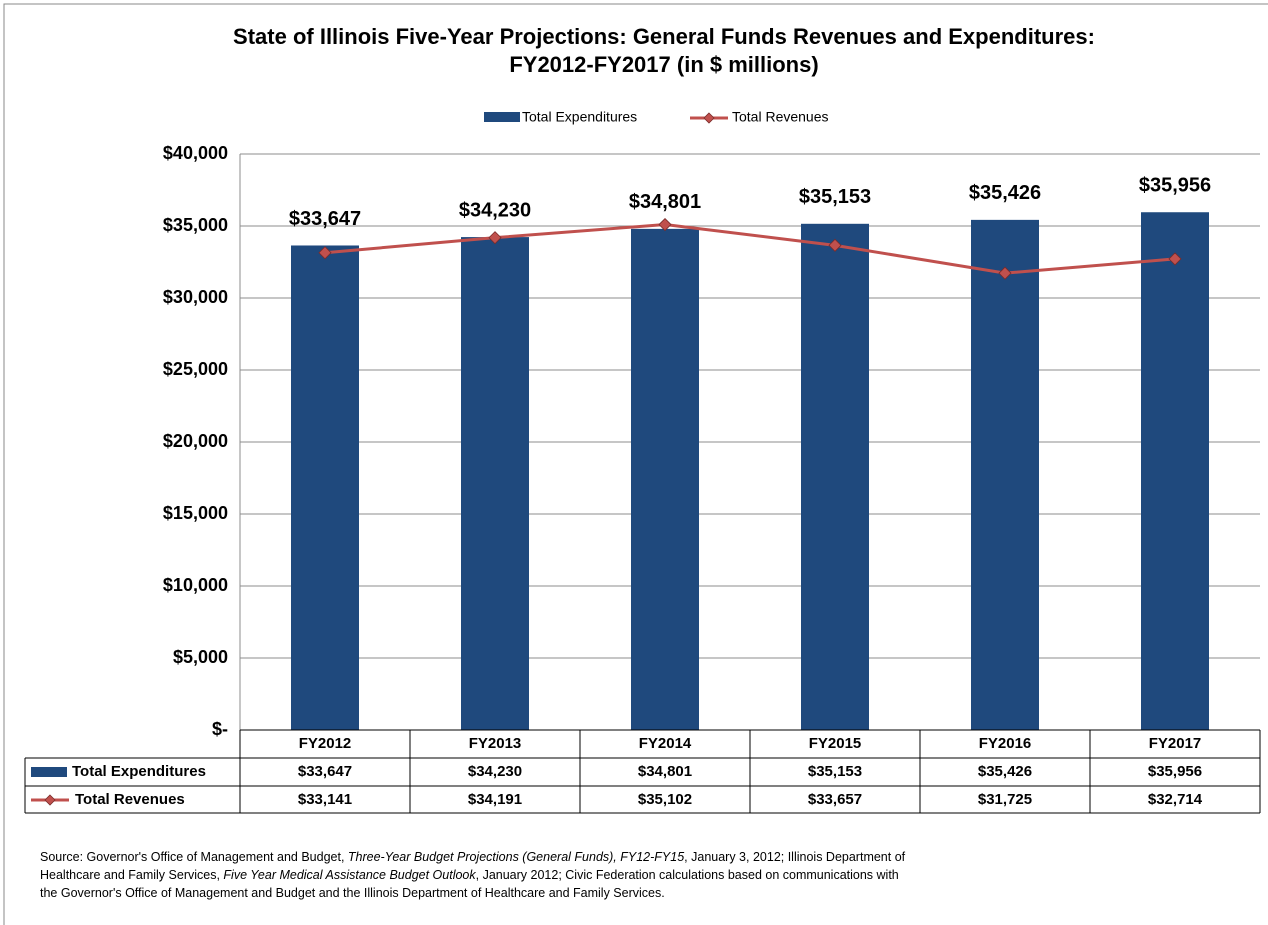 The width and height of the screenshot is (1268, 925). What do you see at coordinates (131, 875) in the screenshot?
I see `source-segment: Healthcare and Family Services,` at bounding box center [131, 875].